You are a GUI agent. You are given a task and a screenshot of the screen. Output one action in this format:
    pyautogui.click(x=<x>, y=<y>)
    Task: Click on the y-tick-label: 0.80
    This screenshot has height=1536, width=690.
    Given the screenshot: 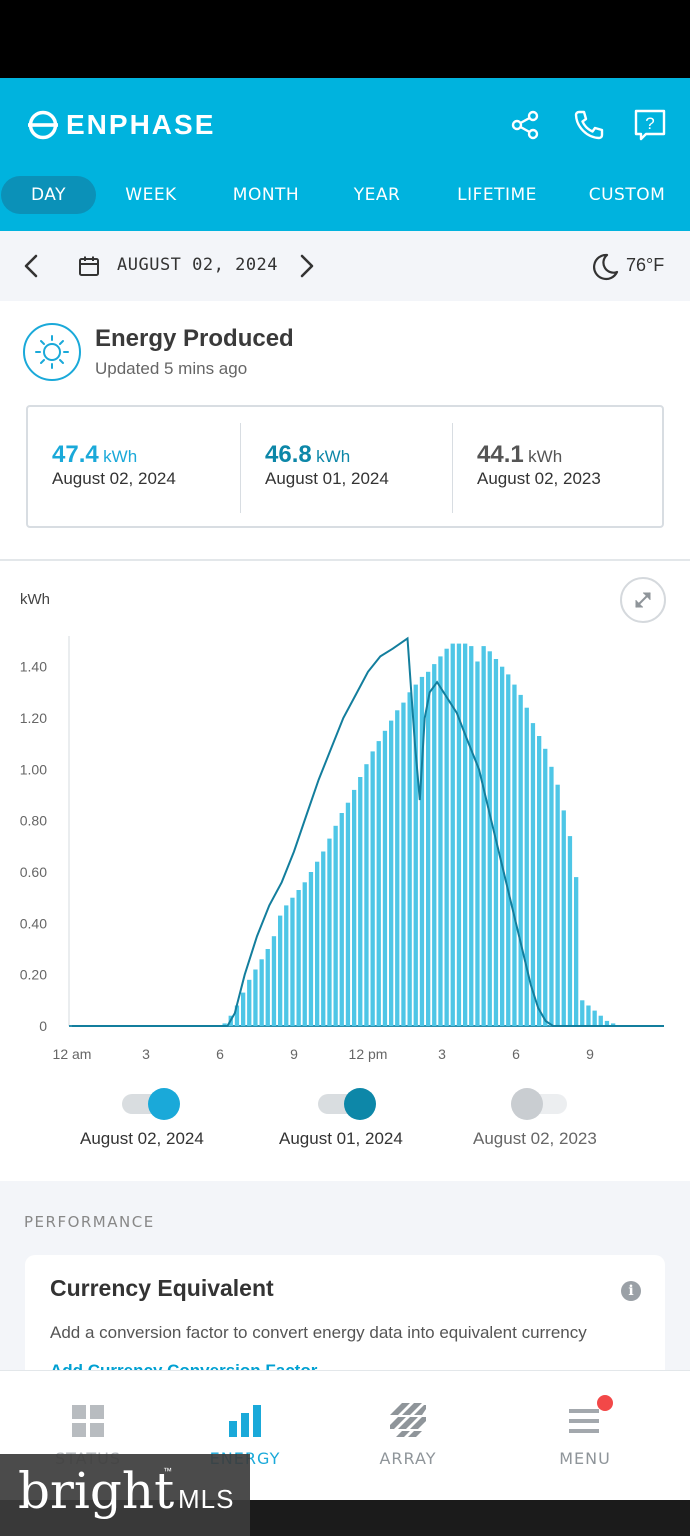 What is the action you would take?
    pyautogui.click(x=33, y=821)
    